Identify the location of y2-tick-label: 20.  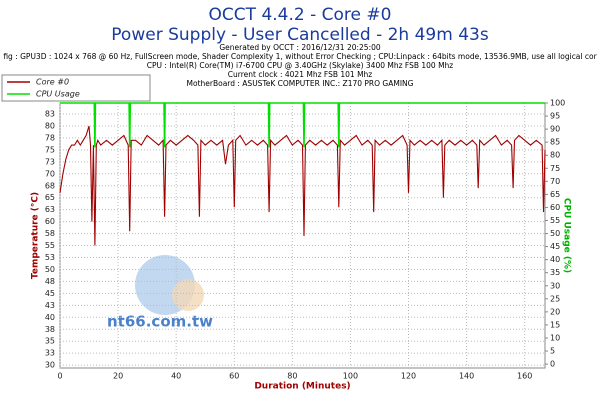
(555, 311).